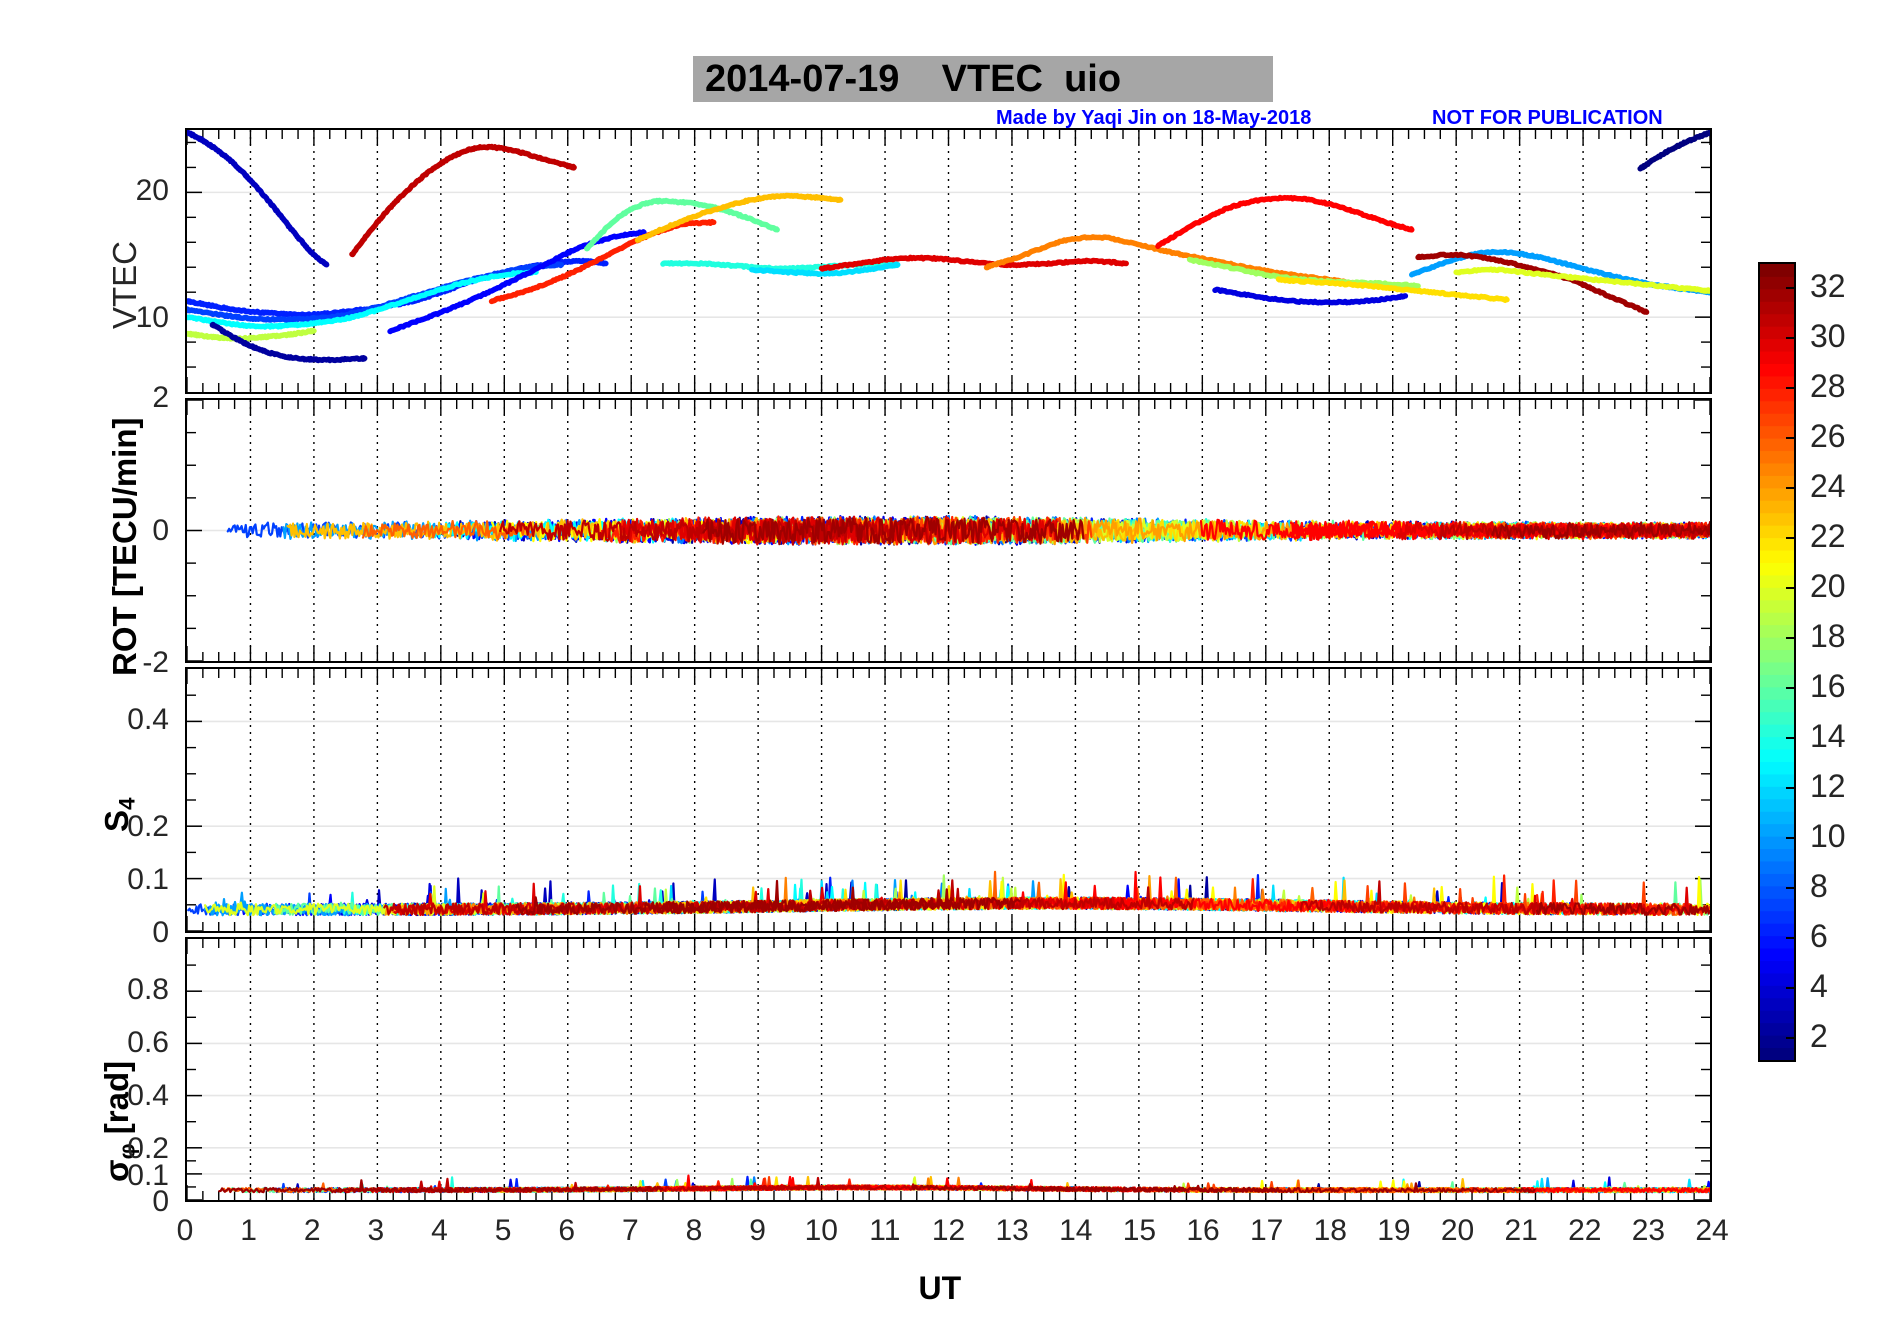  Describe the element at coordinates (1819, 1036) in the screenshot. I see `colorbar-tick-2: 2` at that location.